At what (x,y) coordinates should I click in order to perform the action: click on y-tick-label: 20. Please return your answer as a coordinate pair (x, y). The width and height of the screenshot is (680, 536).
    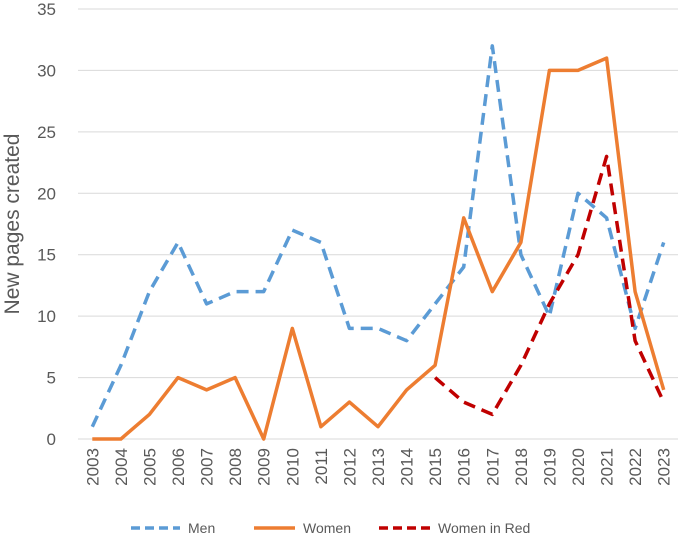
    Looking at the image, I should click on (46, 193).